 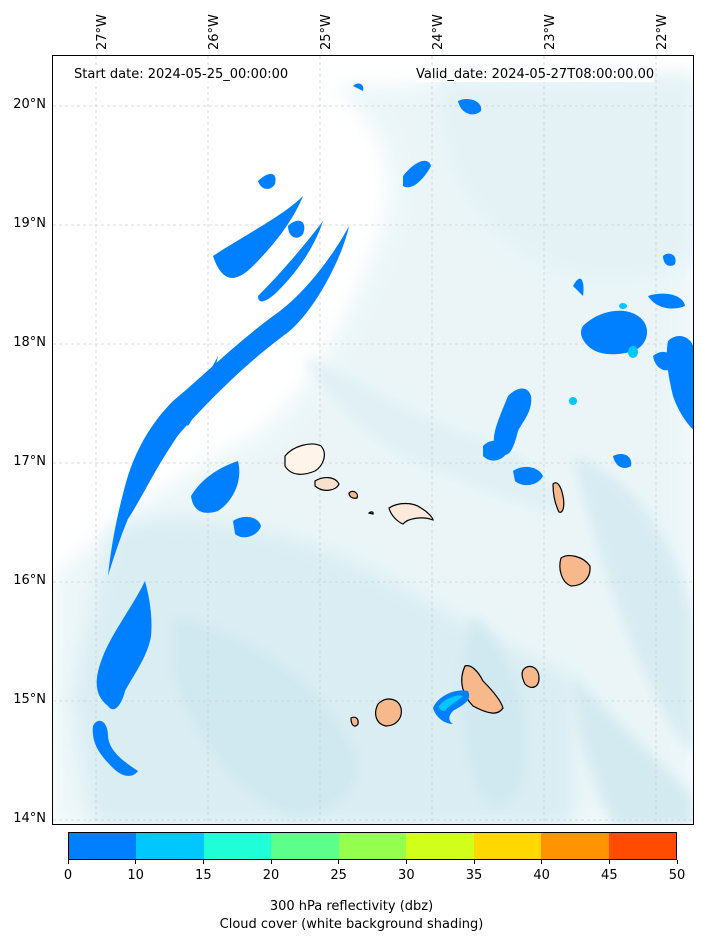 What do you see at coordinates (29, 818) in the screenshot?
I see `lat-label-14n: 14°N` at bounding box center [29, 818].